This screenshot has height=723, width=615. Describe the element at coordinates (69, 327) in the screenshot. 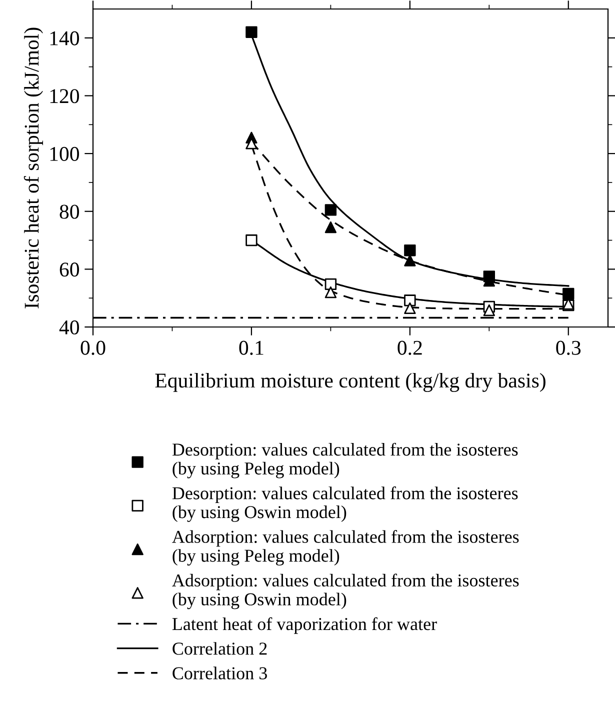

I see `y-tick-label: 40` at that location.